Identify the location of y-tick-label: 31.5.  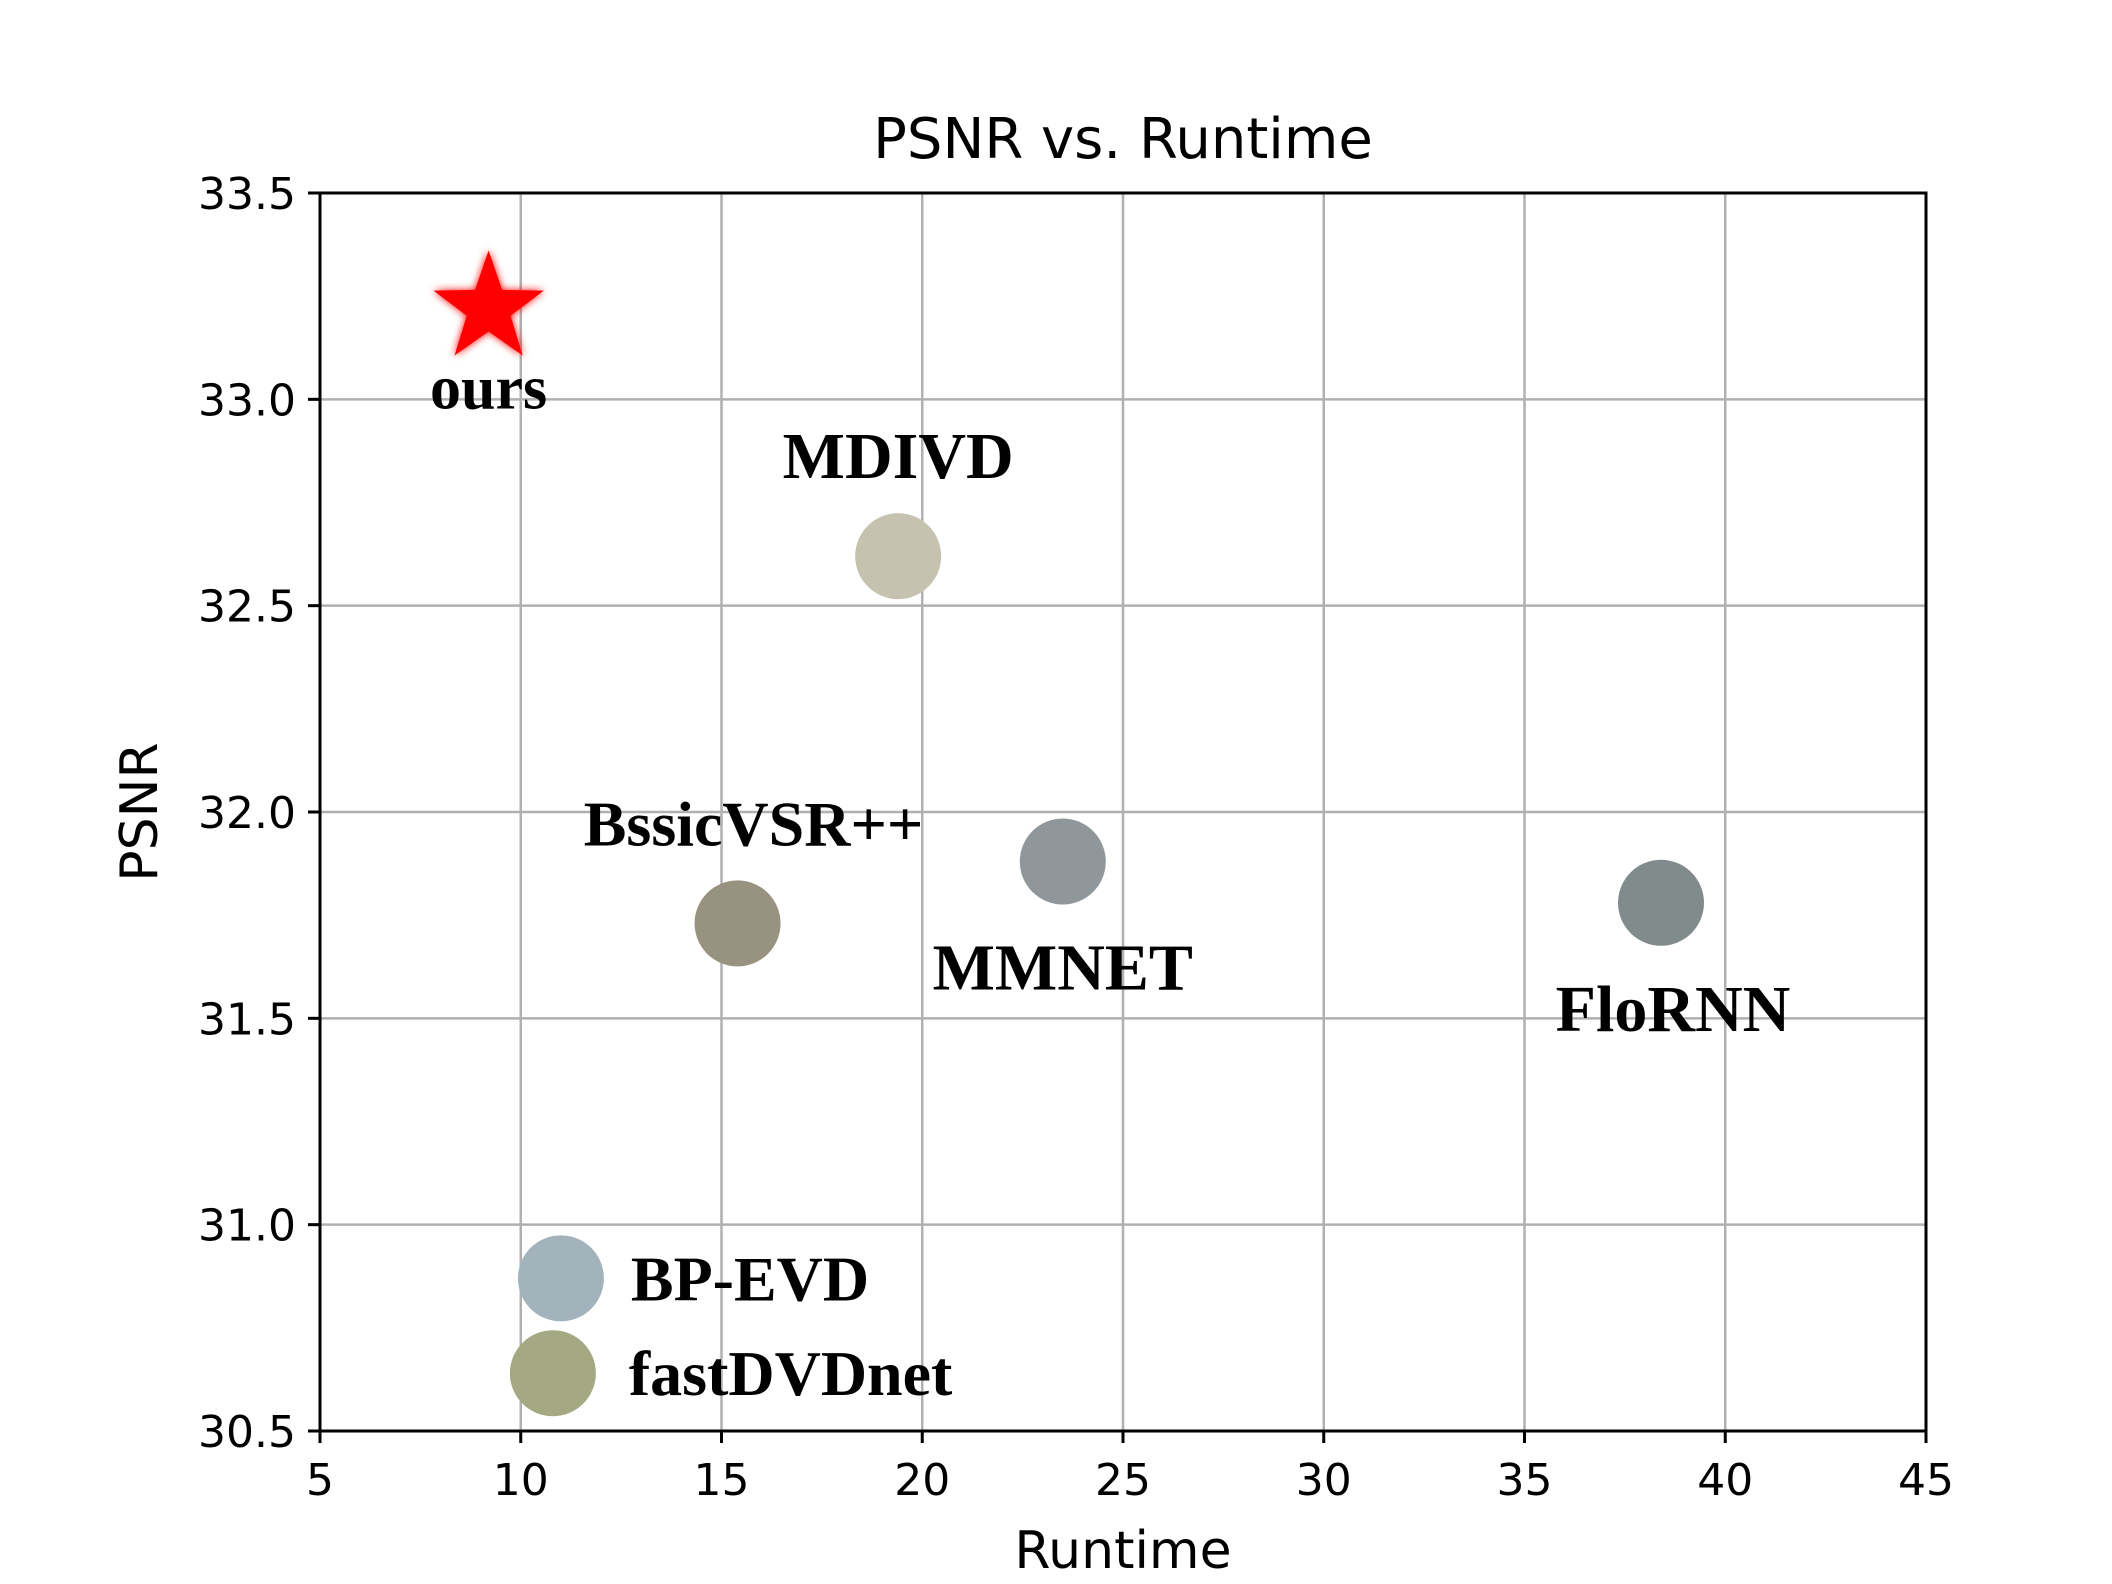
(247, 1019).